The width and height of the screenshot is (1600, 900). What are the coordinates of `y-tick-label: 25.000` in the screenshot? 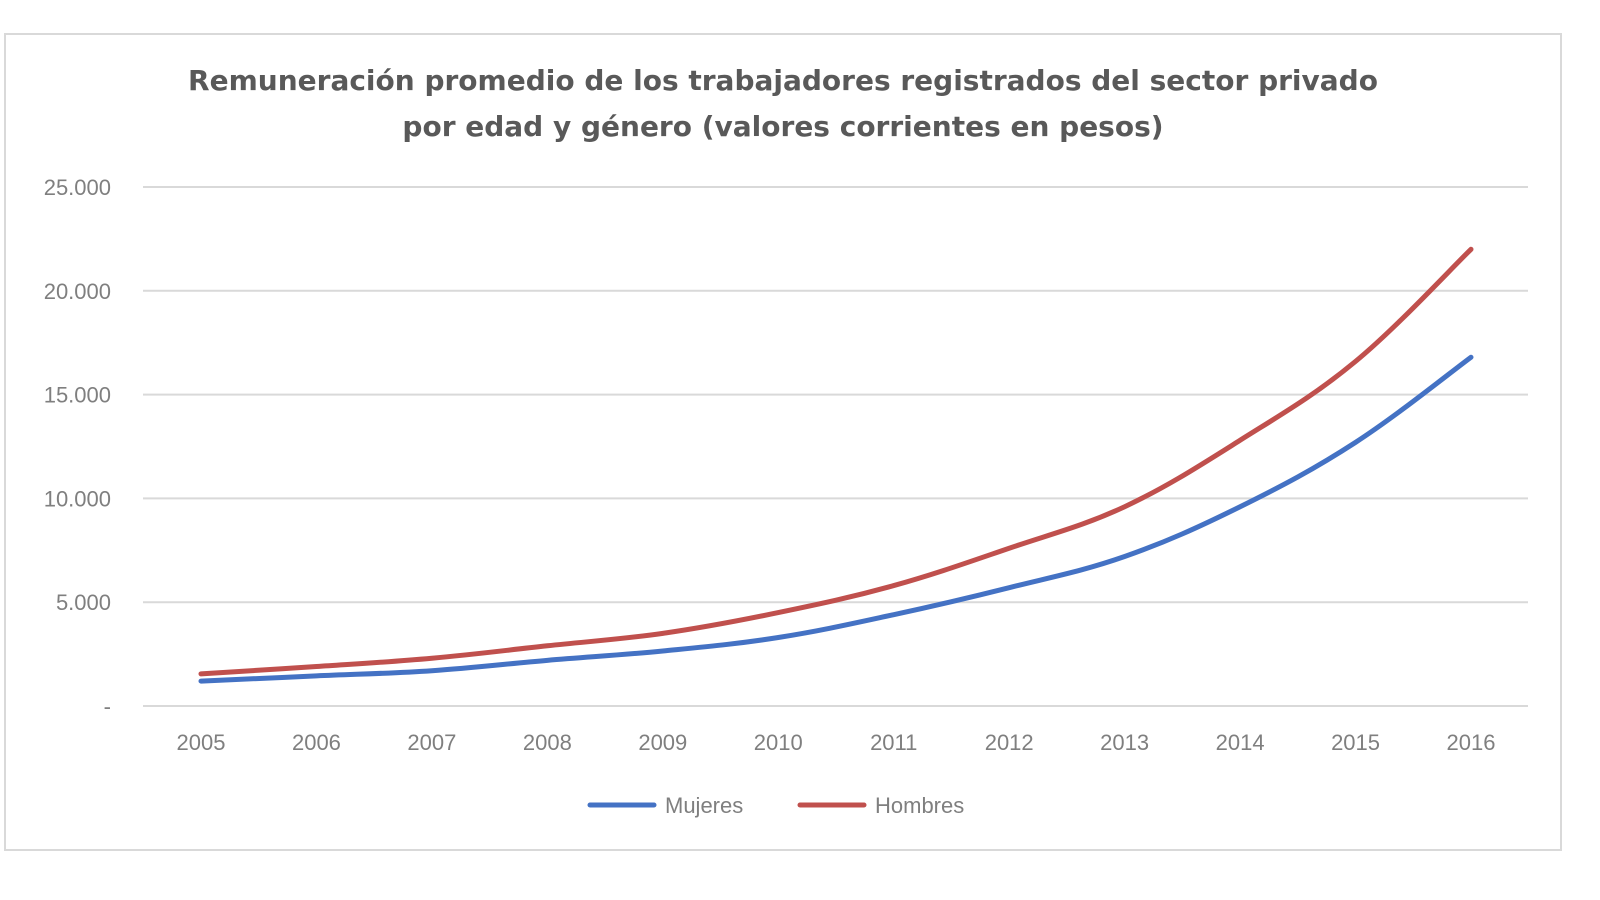 It's located at (77, 187).